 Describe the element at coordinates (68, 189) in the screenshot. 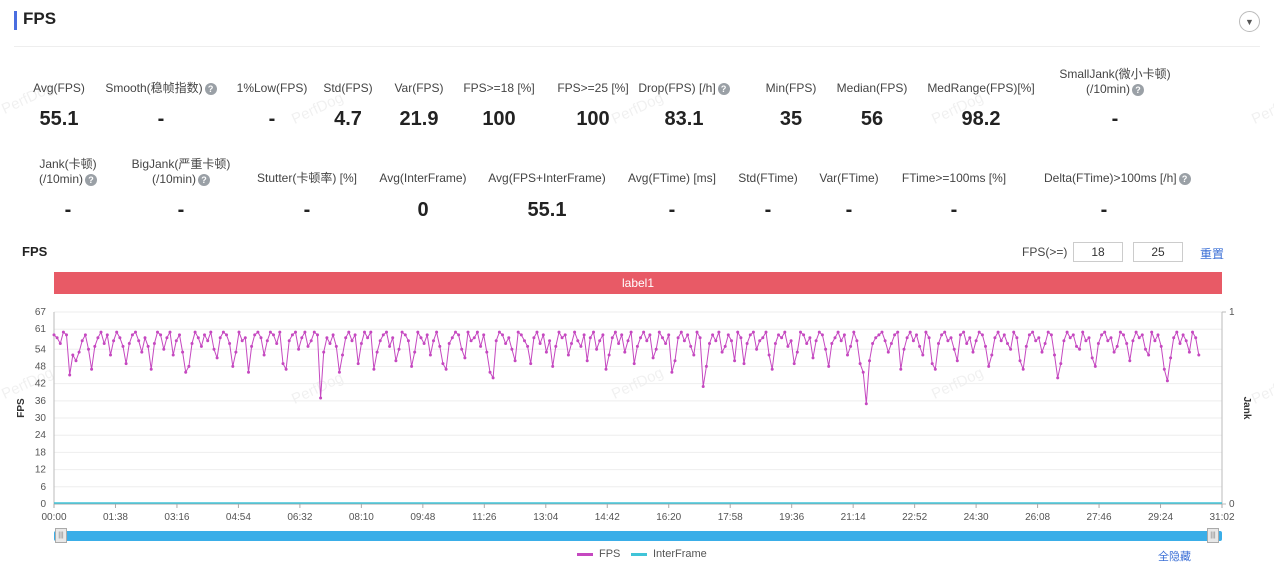

I see `metric-cell: Jank(卡顿) (/10min)? -` at that location.